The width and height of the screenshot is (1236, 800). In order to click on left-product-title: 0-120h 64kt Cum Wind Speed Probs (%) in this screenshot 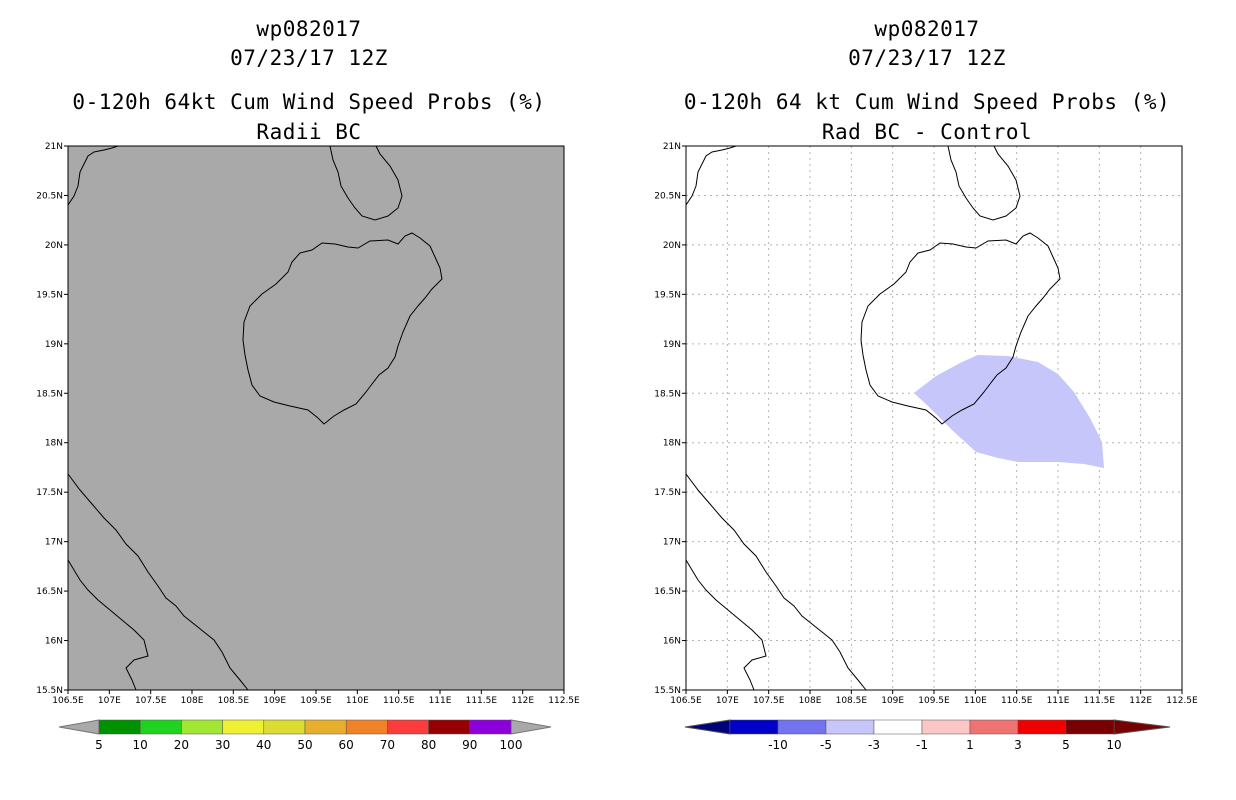, I will do `click(309, 102)`.